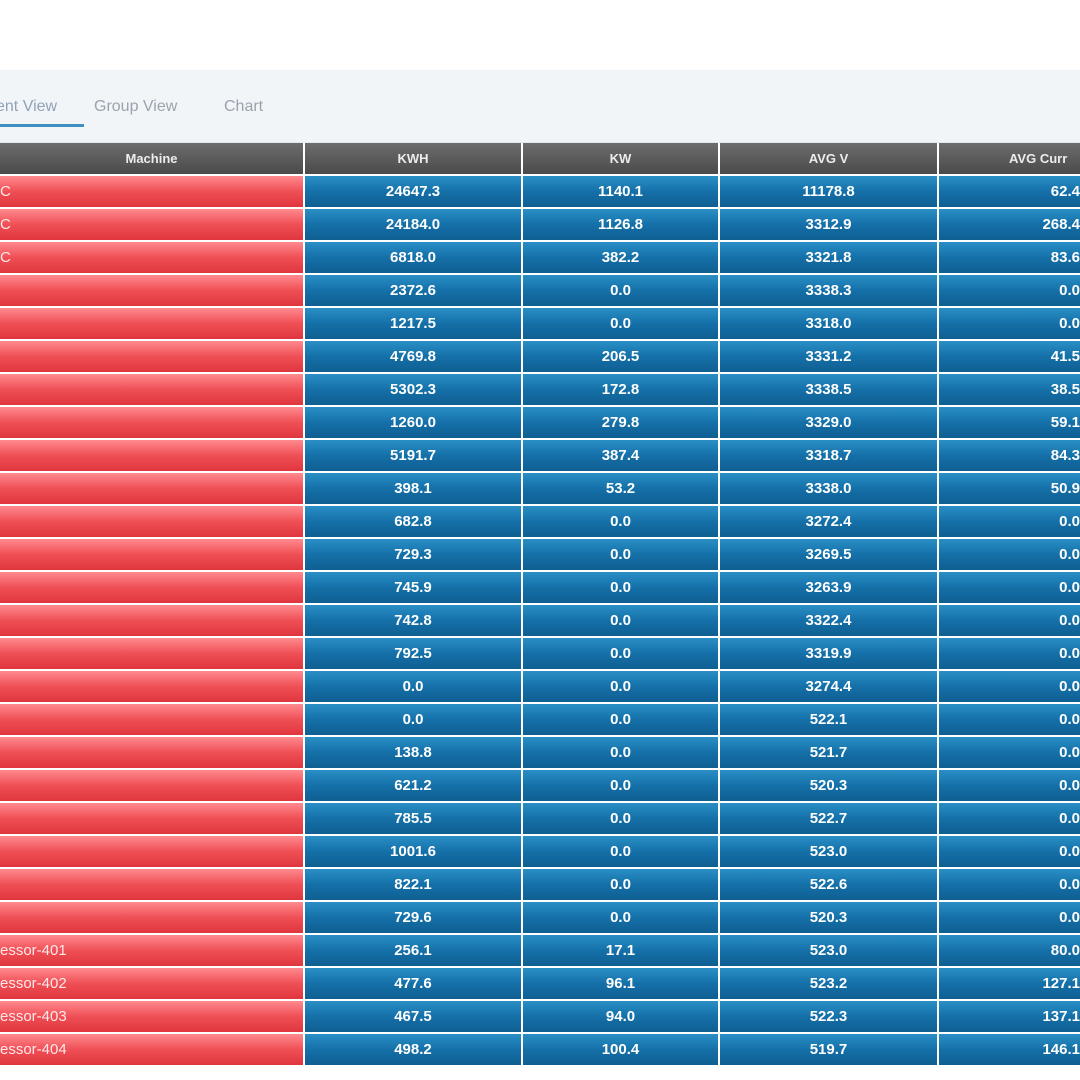  Describe the element at coordinates (540, 884) in the screenshot. I see `table-row: 822.1 0.0 522.6 0.0` at that location.